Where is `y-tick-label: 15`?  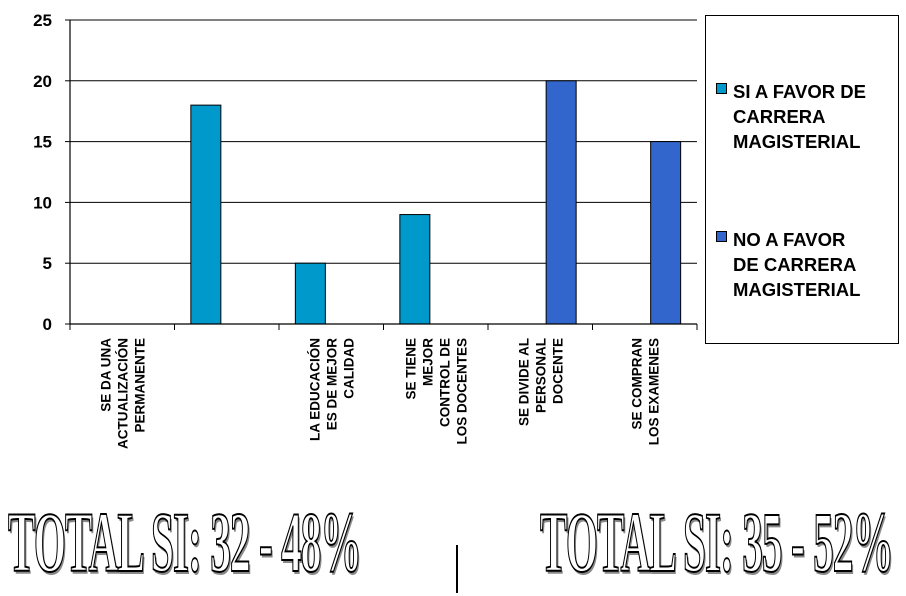
y-tick-label: 15 is located at coordinates (42, 142).